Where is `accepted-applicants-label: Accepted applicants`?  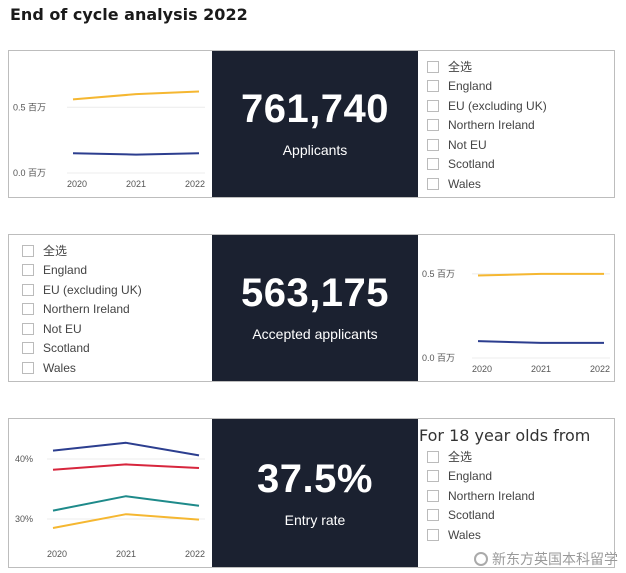 accepted-applicants-label: Accepted applicants is located at coordinates (315, 334).